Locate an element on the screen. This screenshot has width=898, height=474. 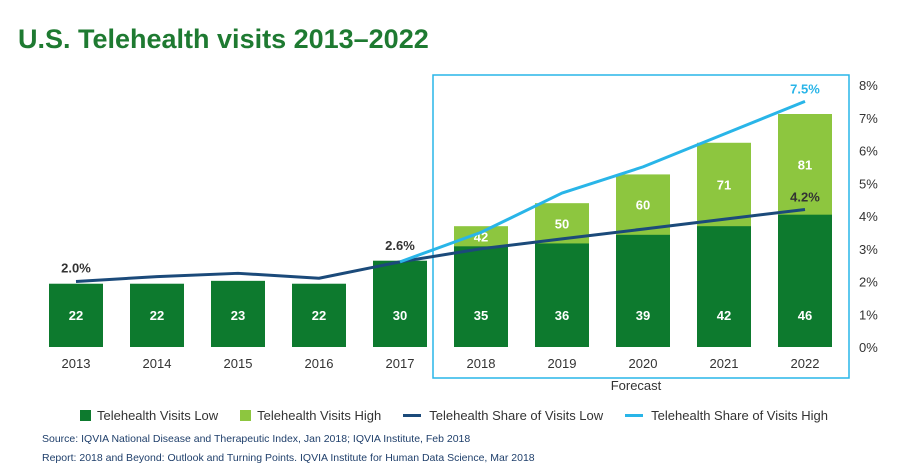
bar-low-2015 is located at coordinates (238, 313).